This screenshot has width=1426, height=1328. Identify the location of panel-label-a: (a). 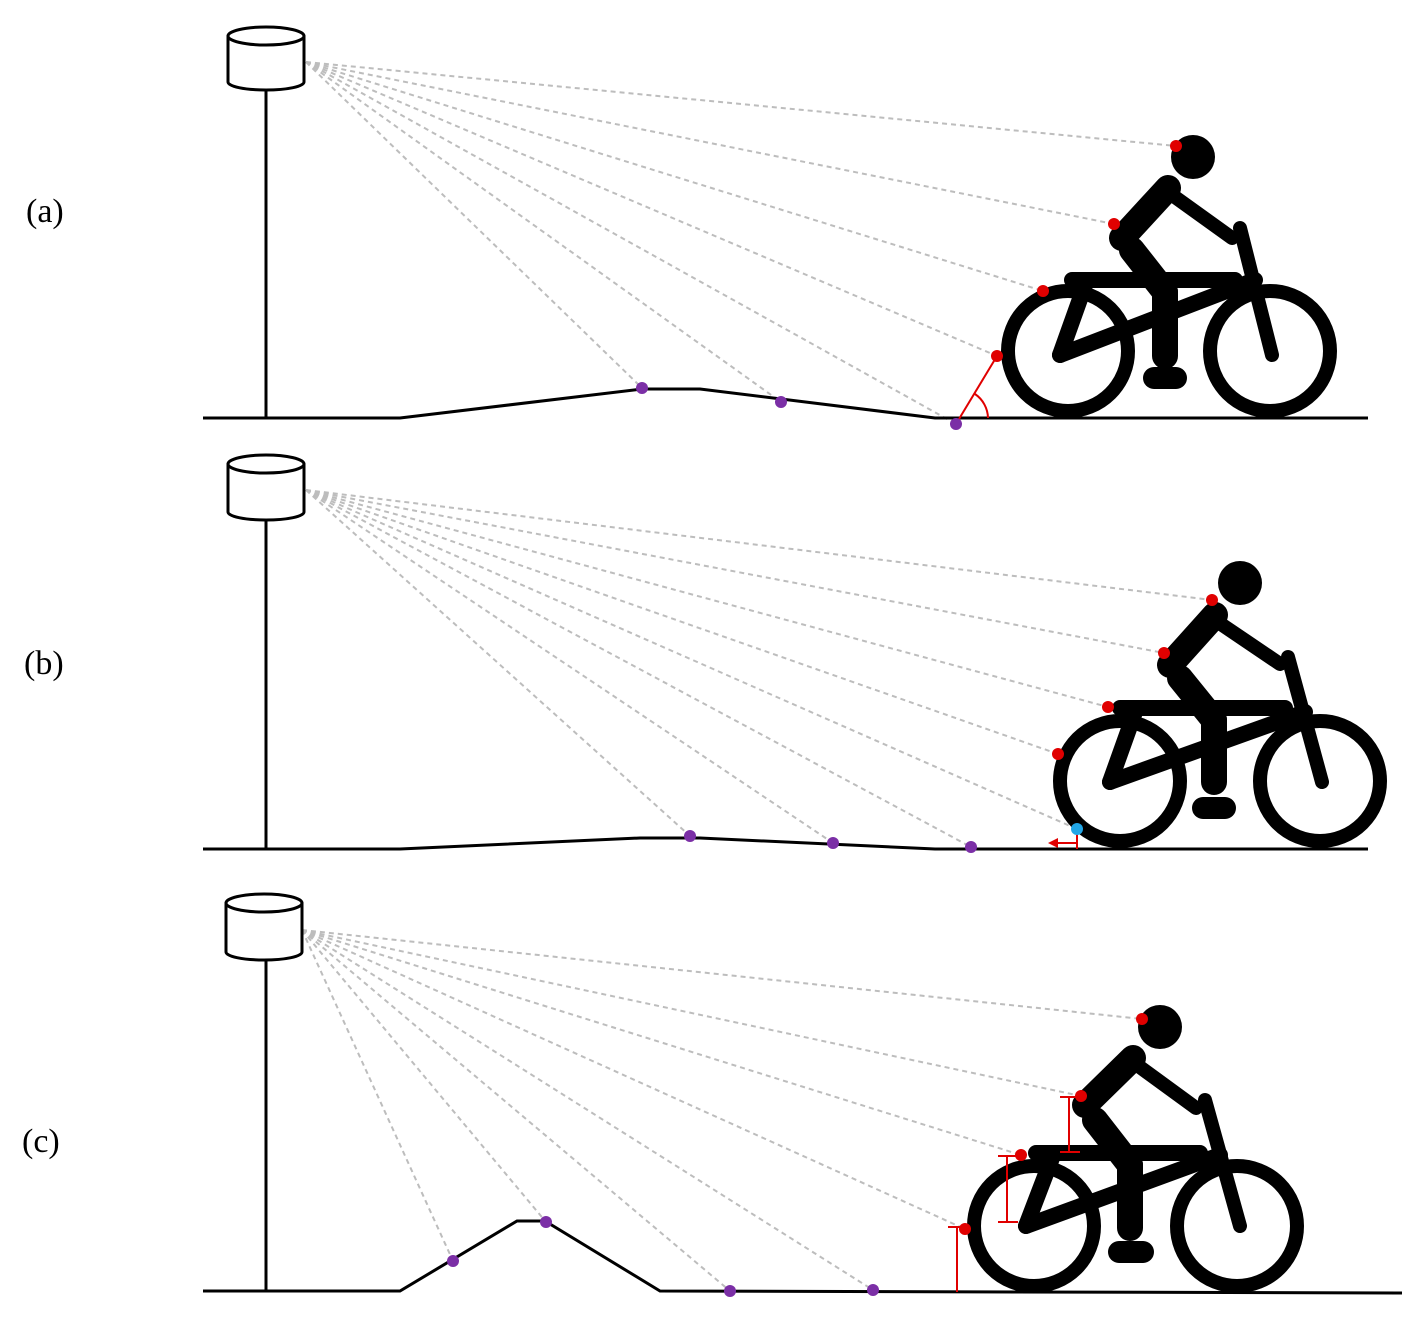
(45, 211).